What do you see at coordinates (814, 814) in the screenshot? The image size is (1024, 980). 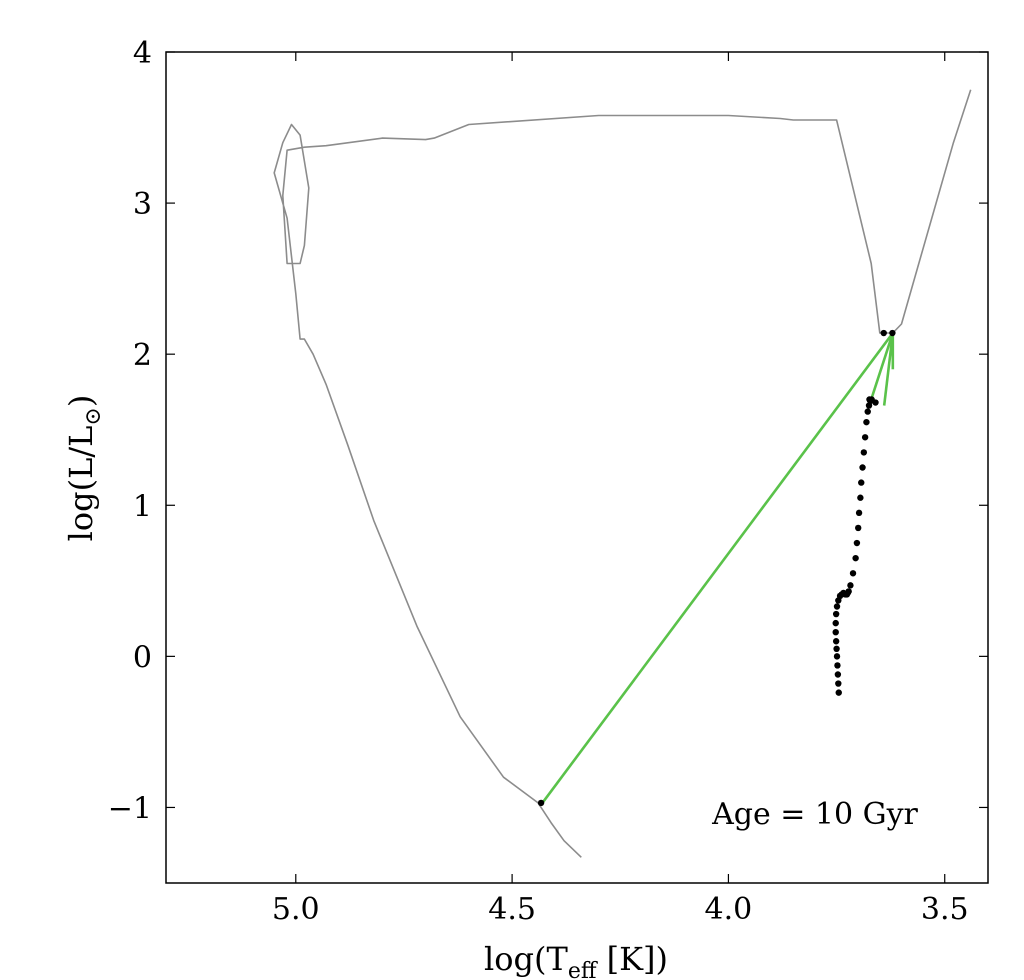 I see `age-annotation: Age = 10 Gyr` at bounding box center [814, 814].